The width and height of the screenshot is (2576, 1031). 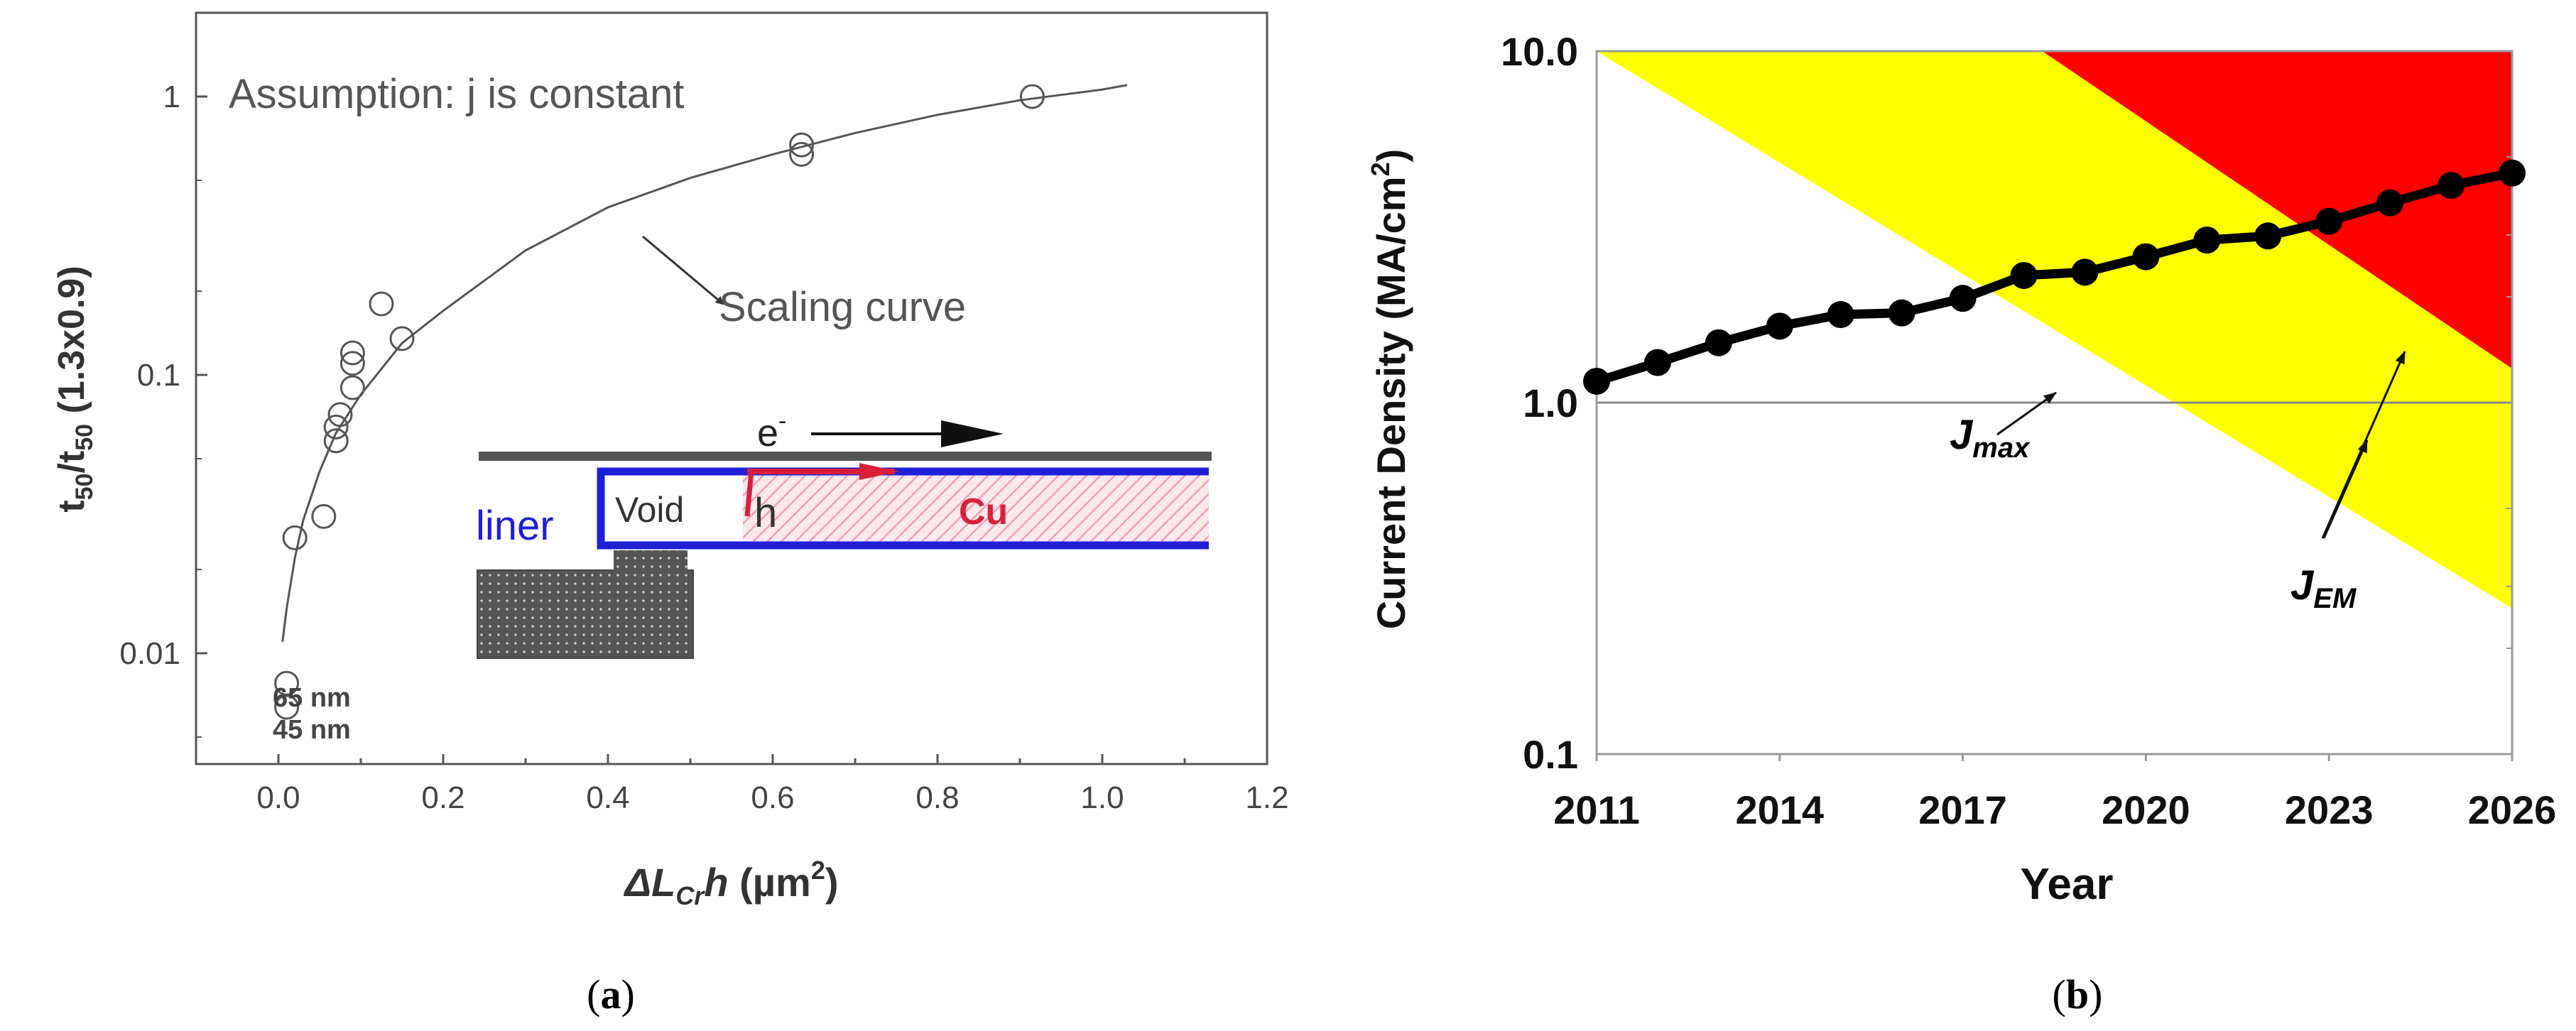 I want to click on void-edge-marker, so click(x=749, y=494).